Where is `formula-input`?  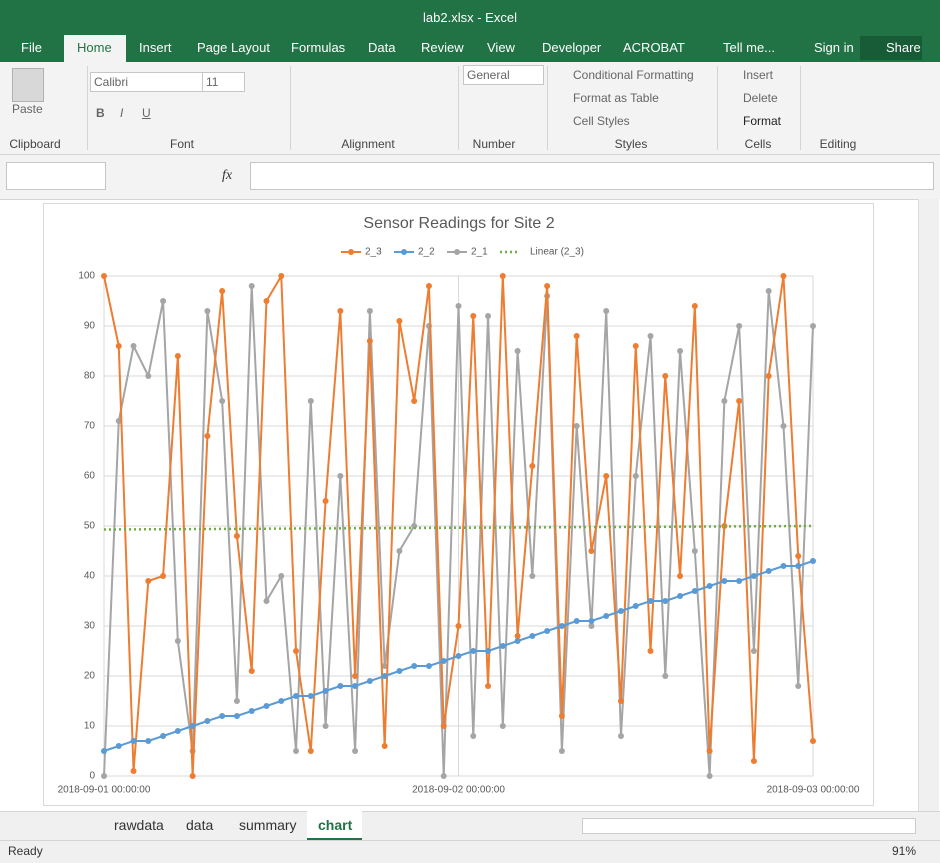
formula-input is located at coordinates (592, 176).